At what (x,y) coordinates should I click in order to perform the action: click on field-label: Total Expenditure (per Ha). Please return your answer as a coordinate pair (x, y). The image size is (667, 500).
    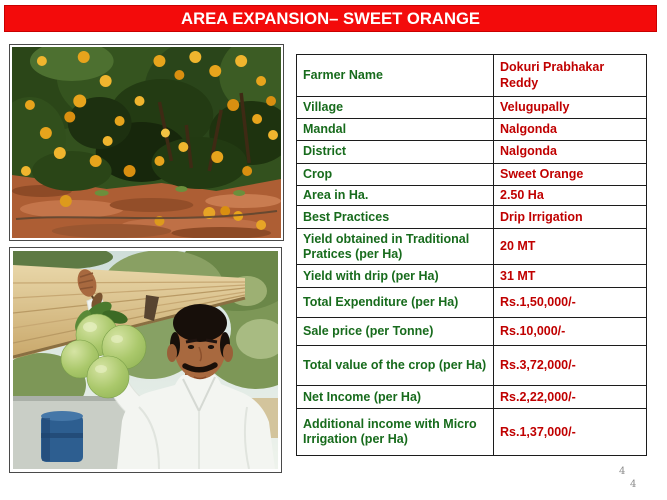
    Looking at the image, I should click on (395, 303).